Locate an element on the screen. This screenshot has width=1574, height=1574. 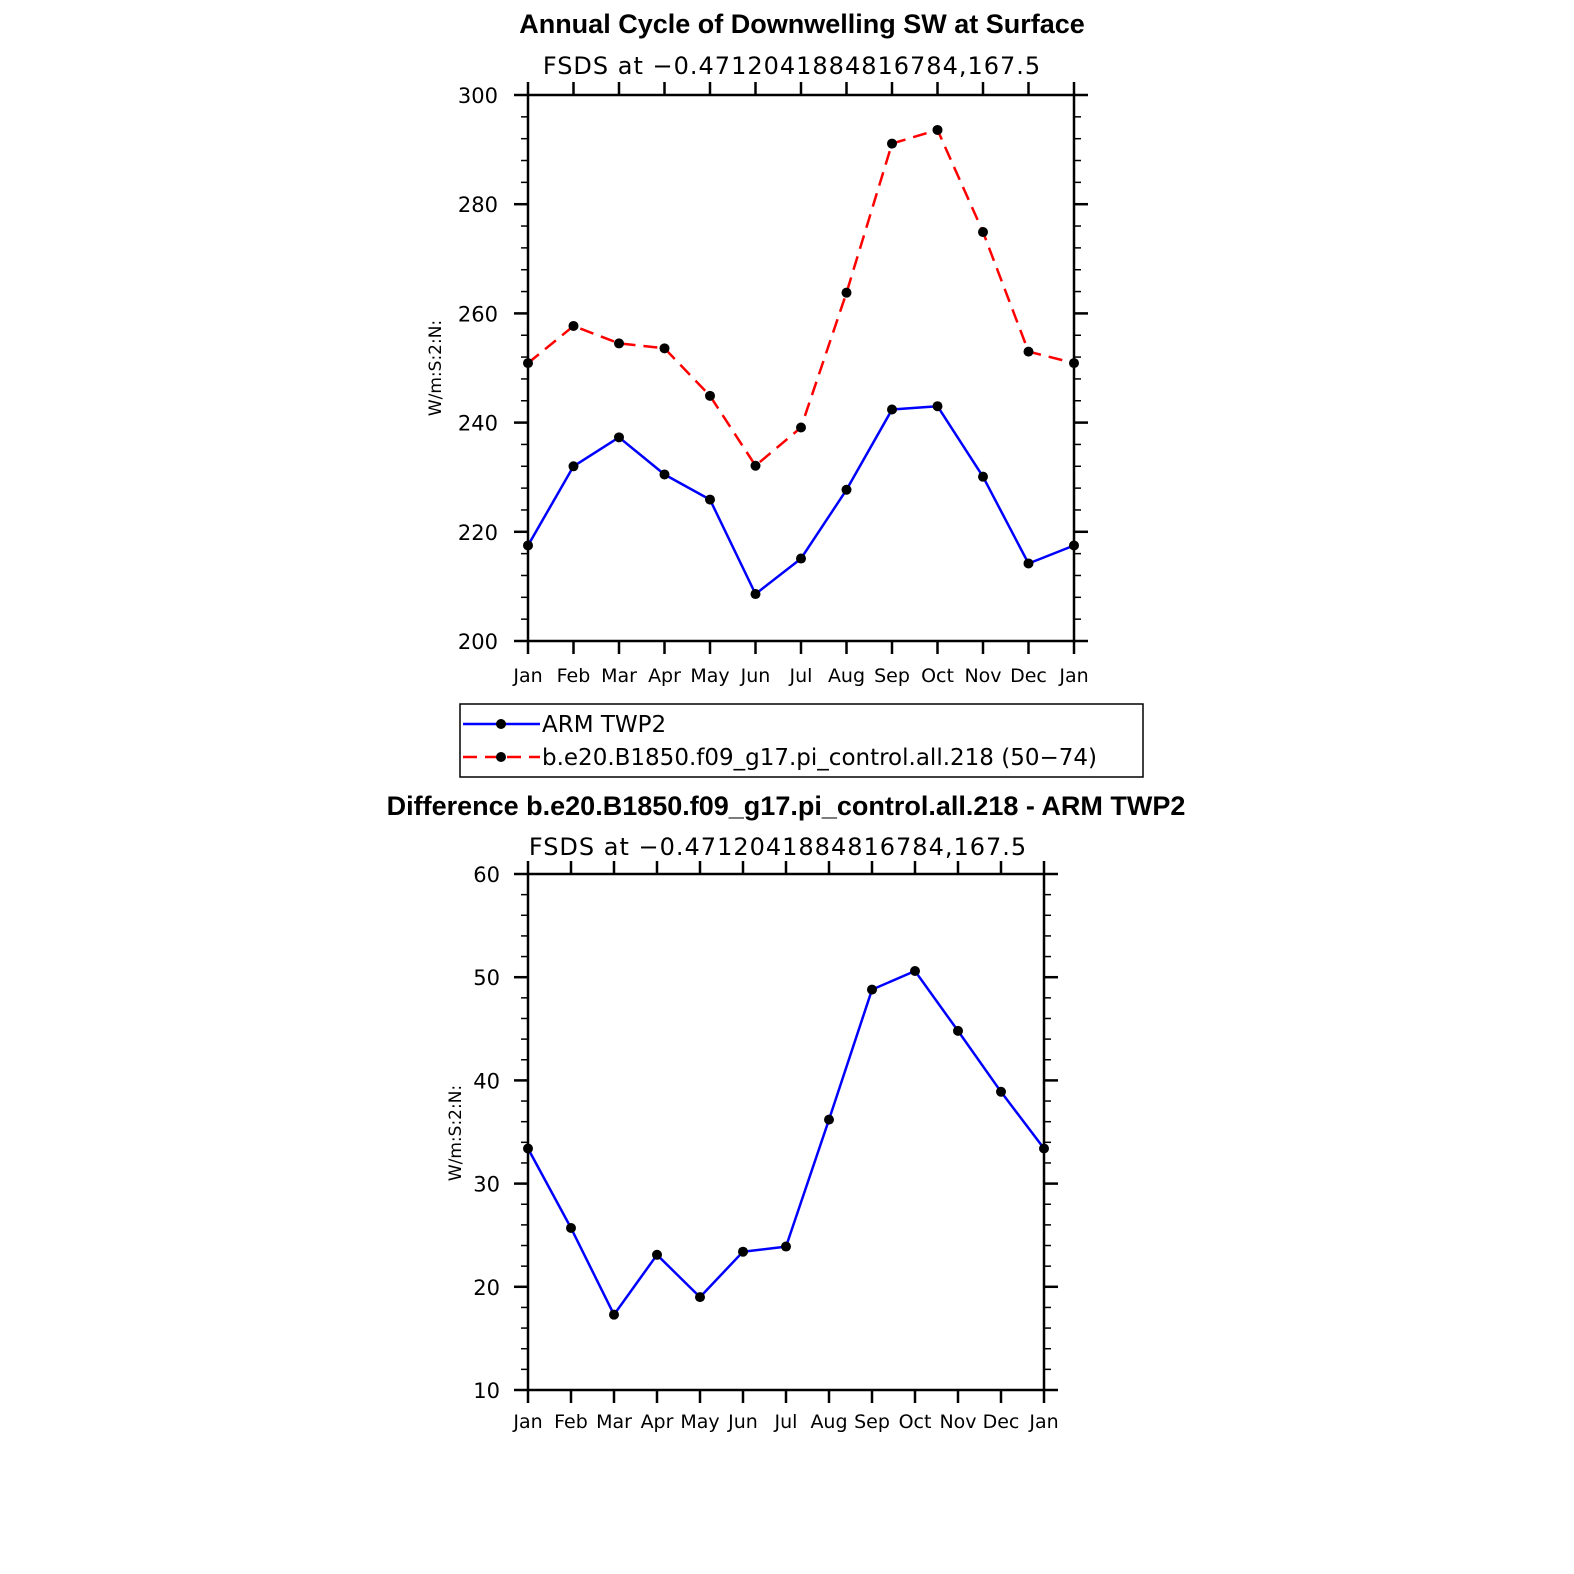
y-tick-label: 30 is located at coordinates (486, 1185).